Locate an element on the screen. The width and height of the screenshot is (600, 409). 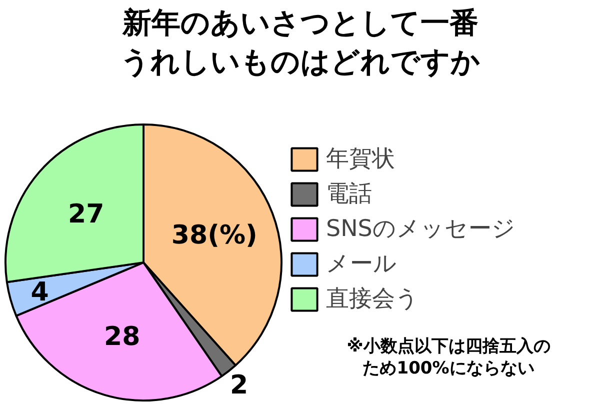
chart-title: 新年のあいさつとして一番うれしいものはどれですか is located at coordinates (300, 42).